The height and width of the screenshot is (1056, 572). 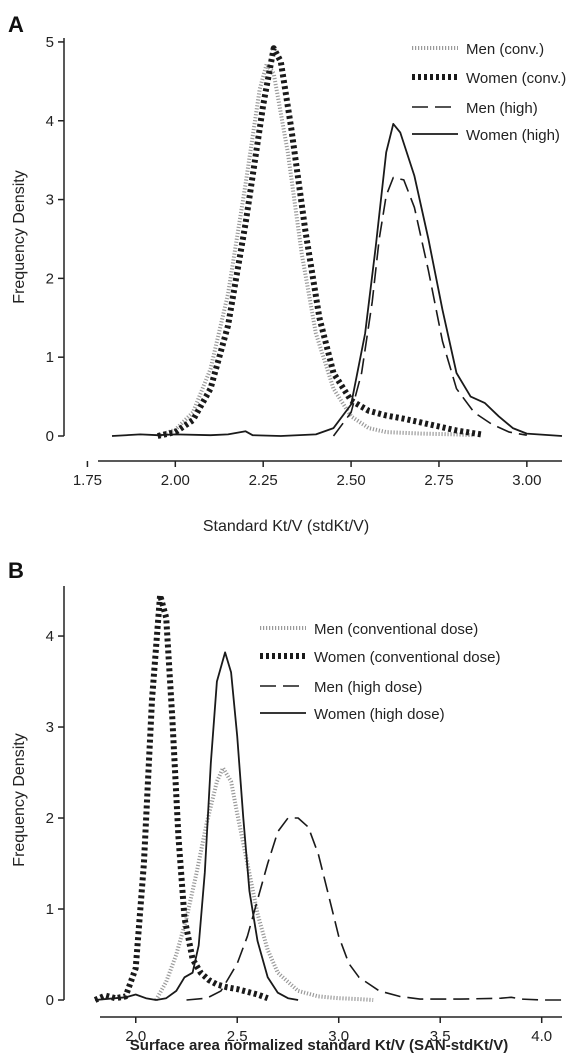 What do you see at coordinates (541, 1036) in the screenshot?
I see `panel-b-x-tick-label: 4.0` at bounding box center [541, 1036].